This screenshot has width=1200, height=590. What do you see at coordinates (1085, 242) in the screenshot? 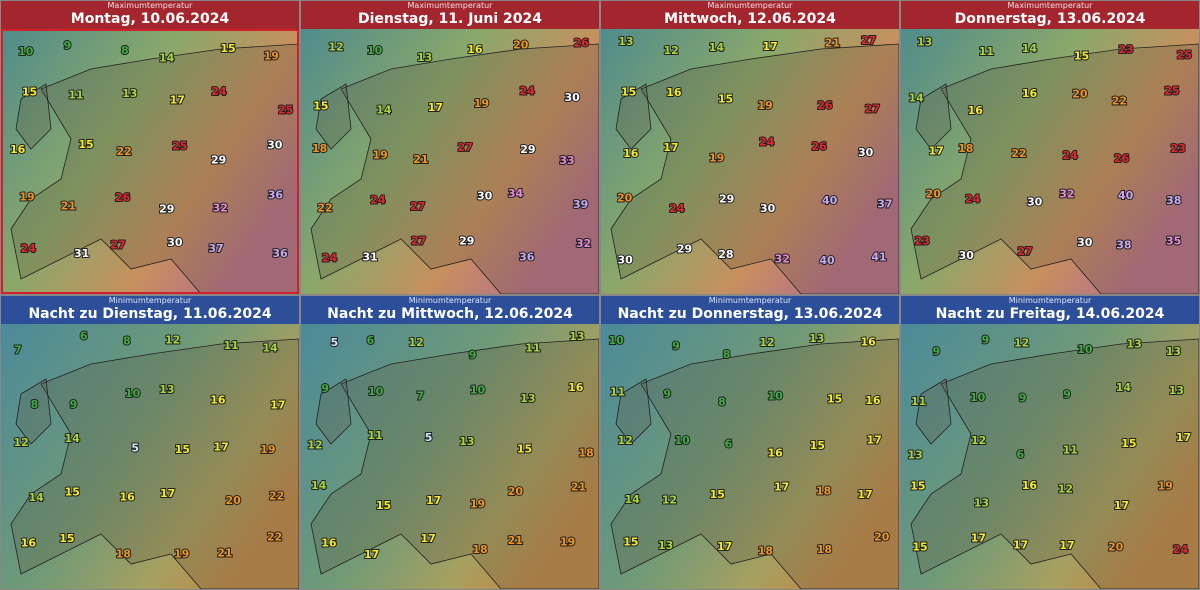
I see `temperature-label: 30` at bounding box center [1085, 242].